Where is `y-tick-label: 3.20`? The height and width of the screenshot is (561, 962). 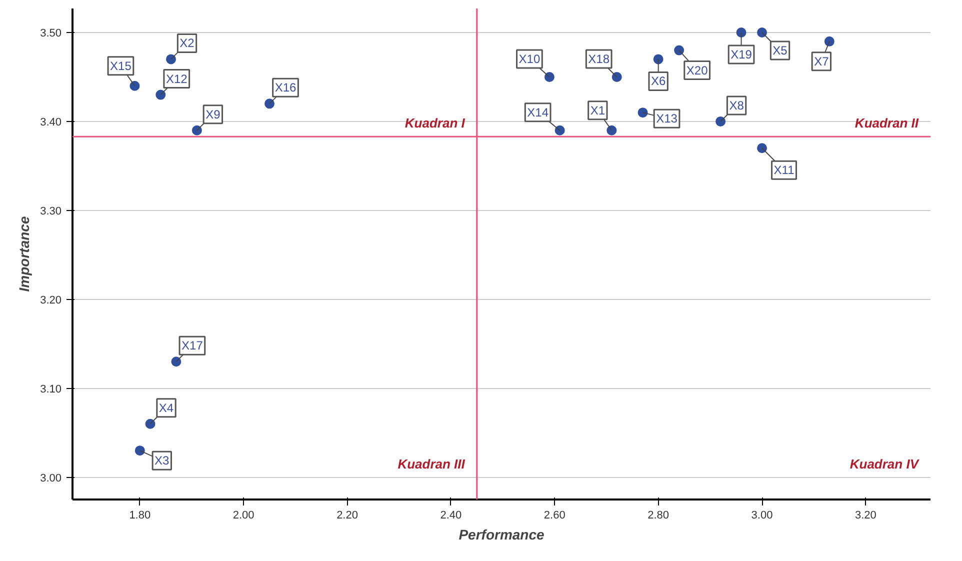
y-tick-label: 3.20 is located at coordinates (51, 300).